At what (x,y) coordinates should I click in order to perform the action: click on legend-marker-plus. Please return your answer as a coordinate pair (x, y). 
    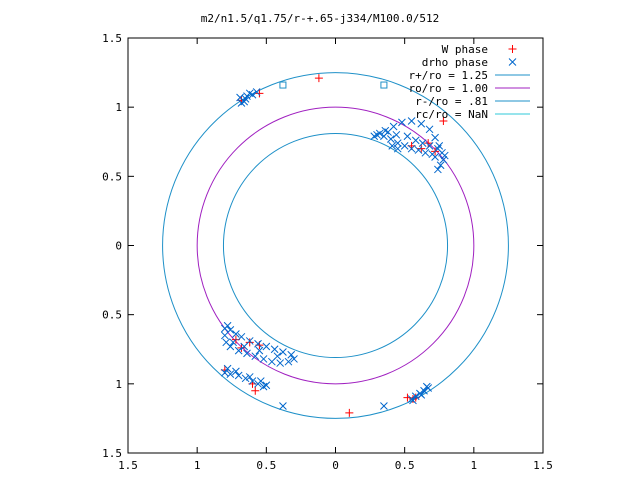
    Looking at the image, I should click on (512, 49).